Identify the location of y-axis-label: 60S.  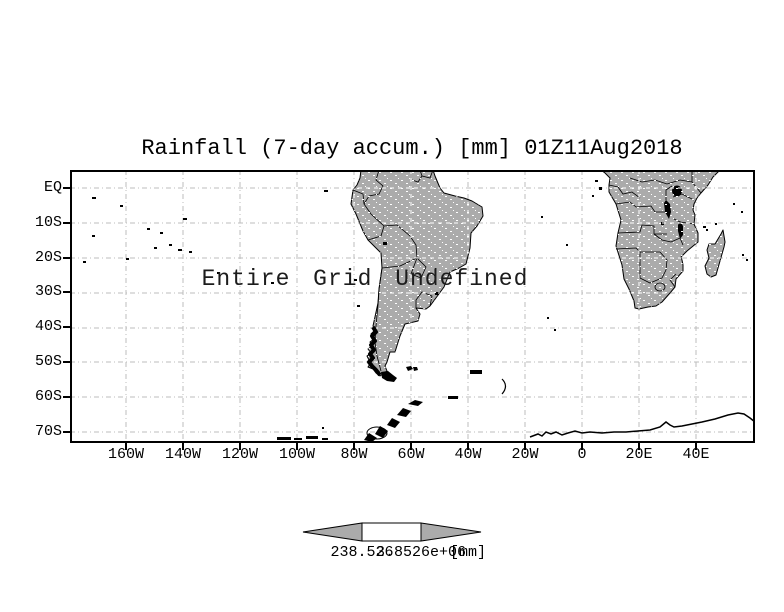
(48, 396).